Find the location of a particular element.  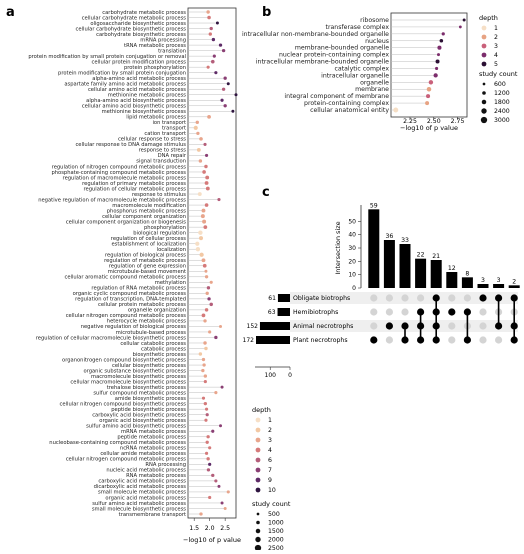

panel-a-category-label: organic acid biosynthetic process is located at coordinates (142, 421).